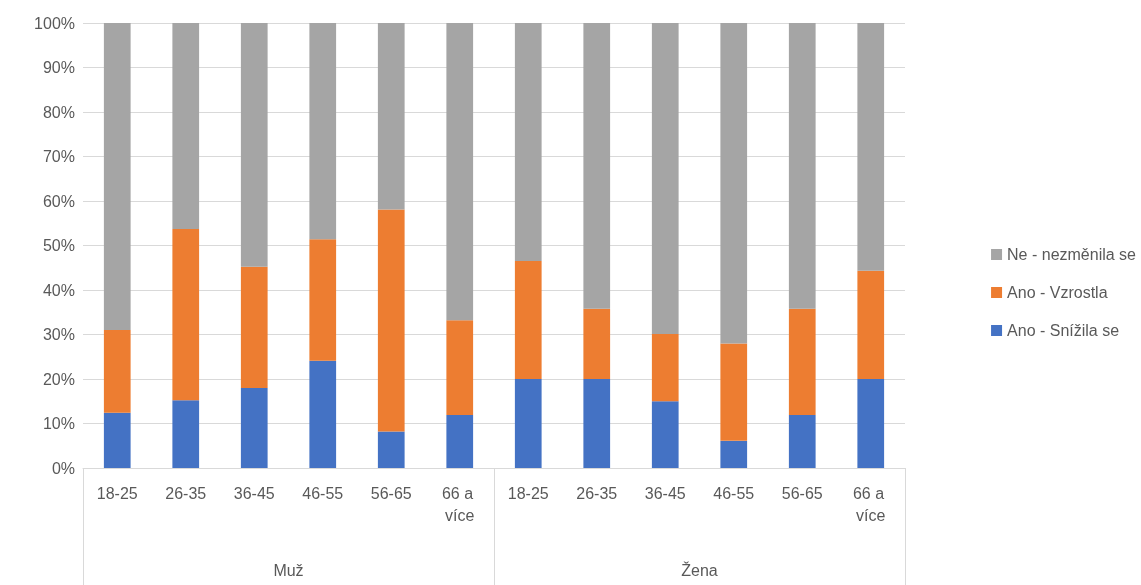  What do you see at coordinates (58, 67) in the screenshot?
I see `y-tick-label: 90%` at bounding box center [58, 67].